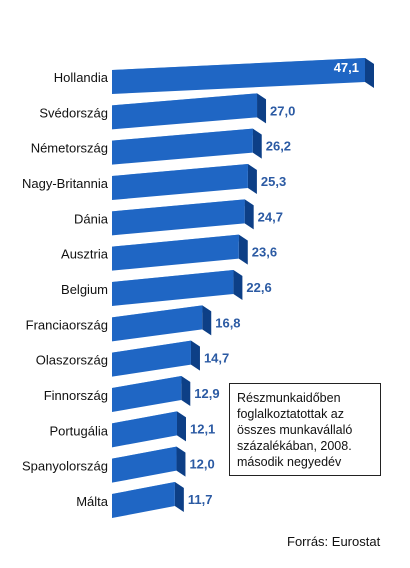  Describe the element at coordinates (91, 218) in the screenshot. I see `category-label: Dánia` at that location.